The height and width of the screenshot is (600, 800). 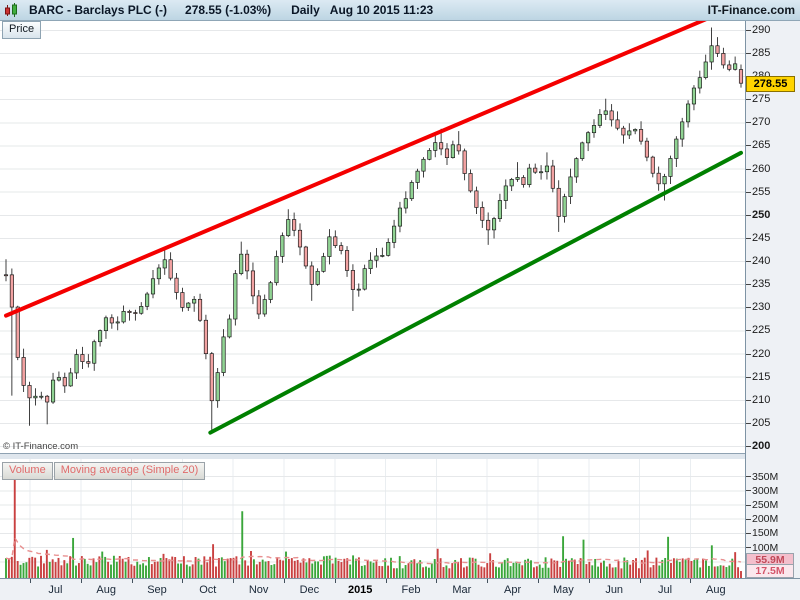 What do you see at coordinates (761, 145) in the screenshot?
I see `price-axis-label: 265` at bounding box center [761, 145].